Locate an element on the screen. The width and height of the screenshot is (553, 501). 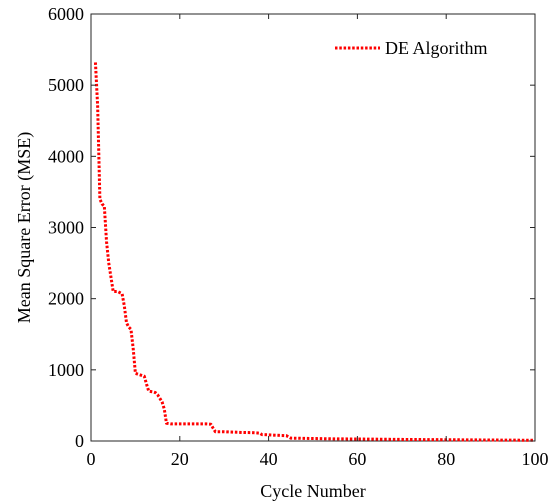
y-axis-label: Mean Square Error (MSE) is located at coordinates (24, 227).